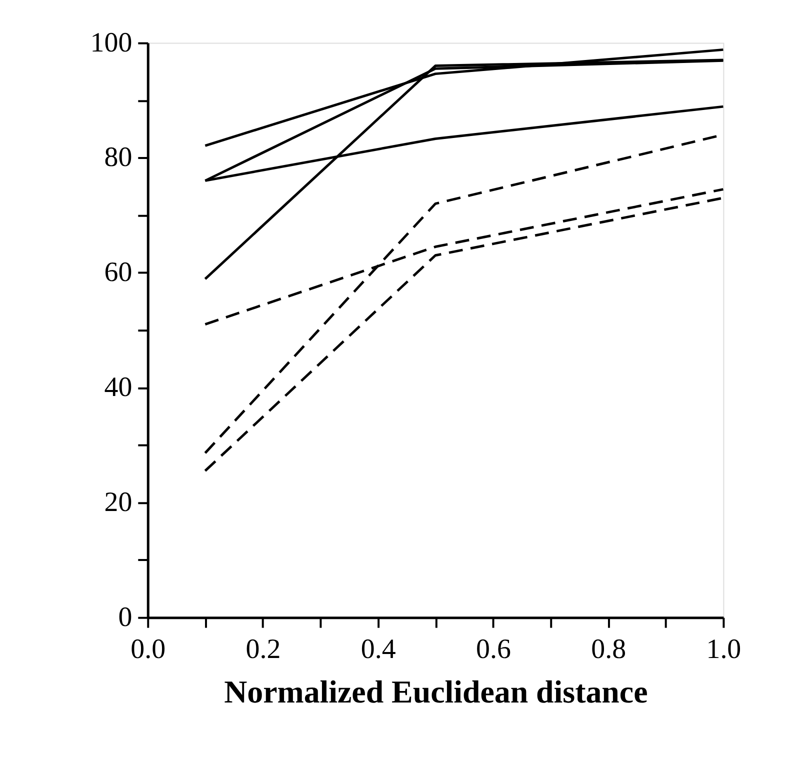  Describe the element at coordinates (118, 388) in the screenshot. I see `y-tick-label: 40` at that location.